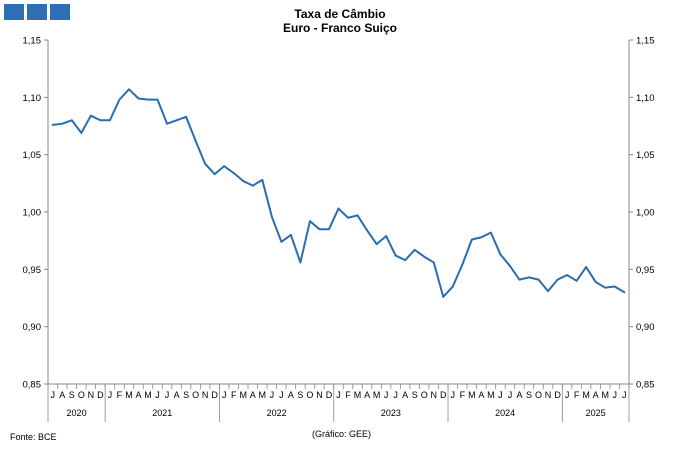  Describe the element at coordinates (645, 41) in the screenshot. I see `y-tick-label-right: 1,15` at that location.